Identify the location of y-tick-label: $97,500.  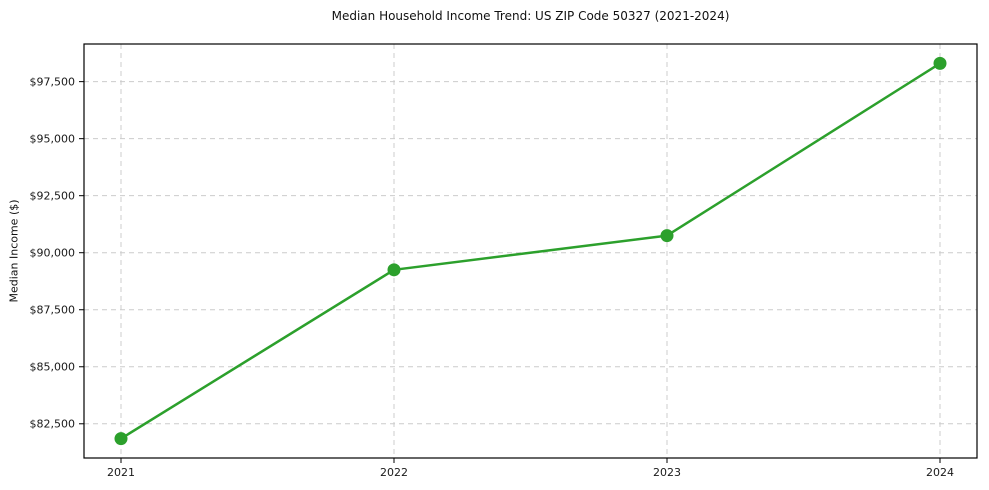
(53, 81).